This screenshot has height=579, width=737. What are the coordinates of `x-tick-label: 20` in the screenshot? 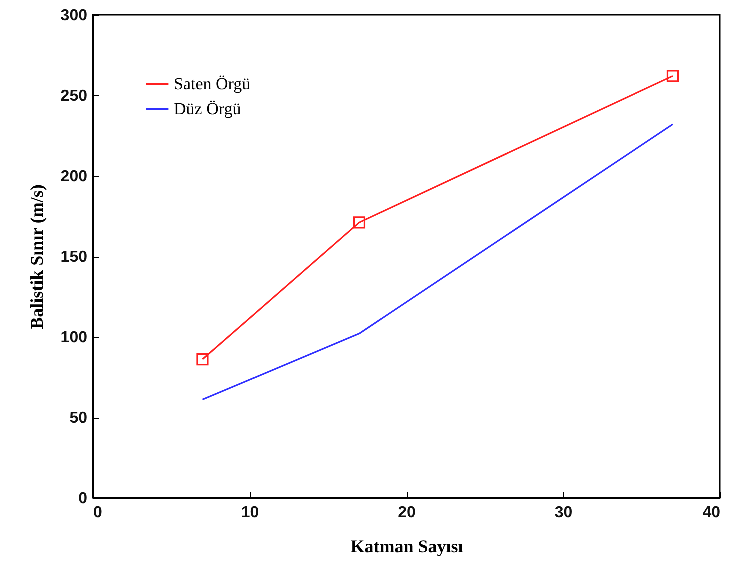 It's located at (407, 513).